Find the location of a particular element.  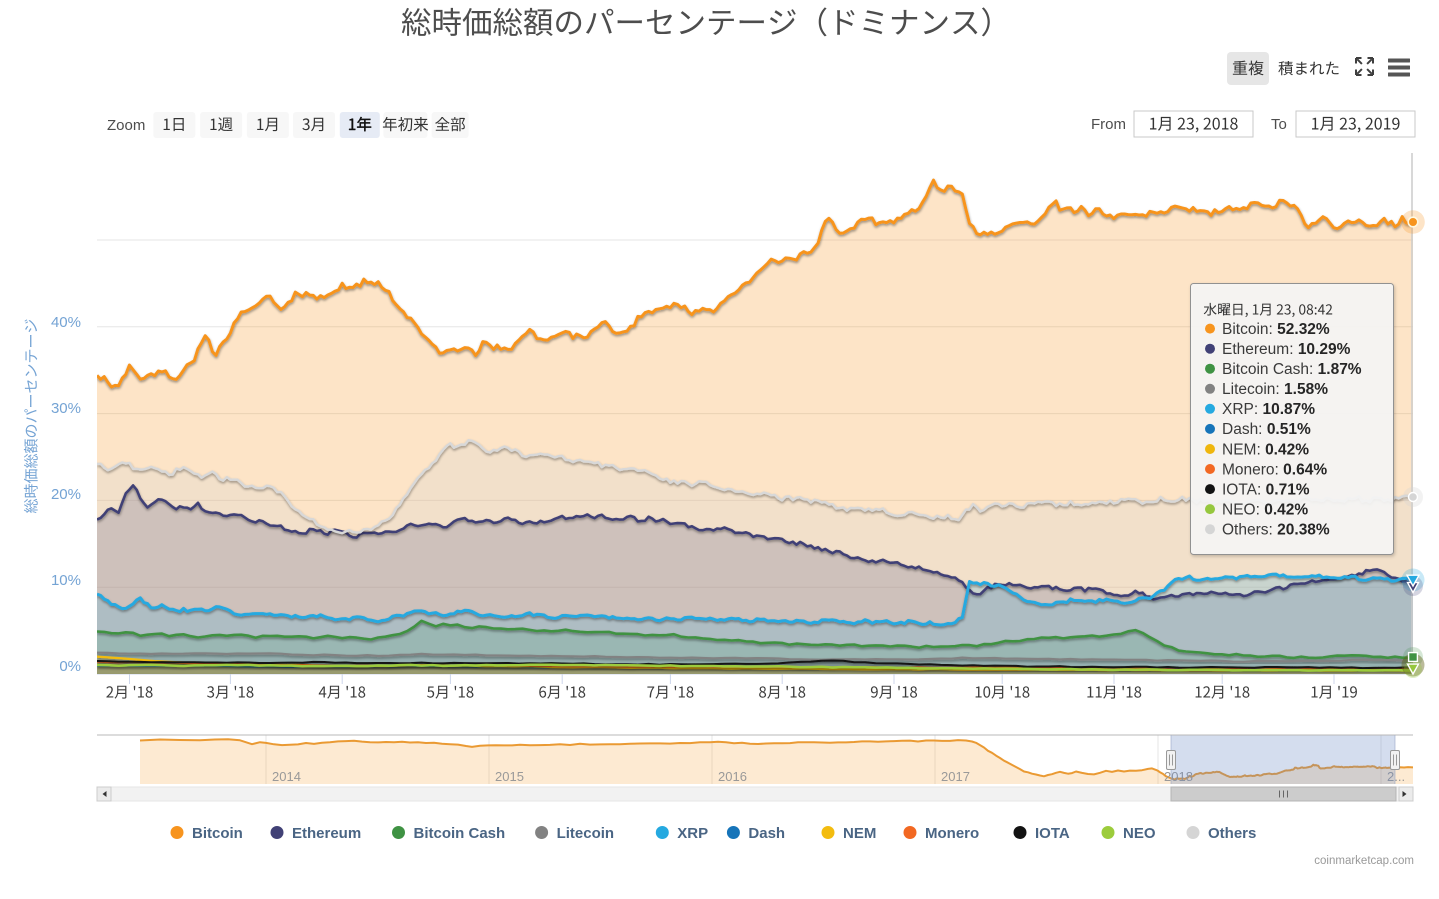

svg-text: 2016 is located at coordinates (732, 776).